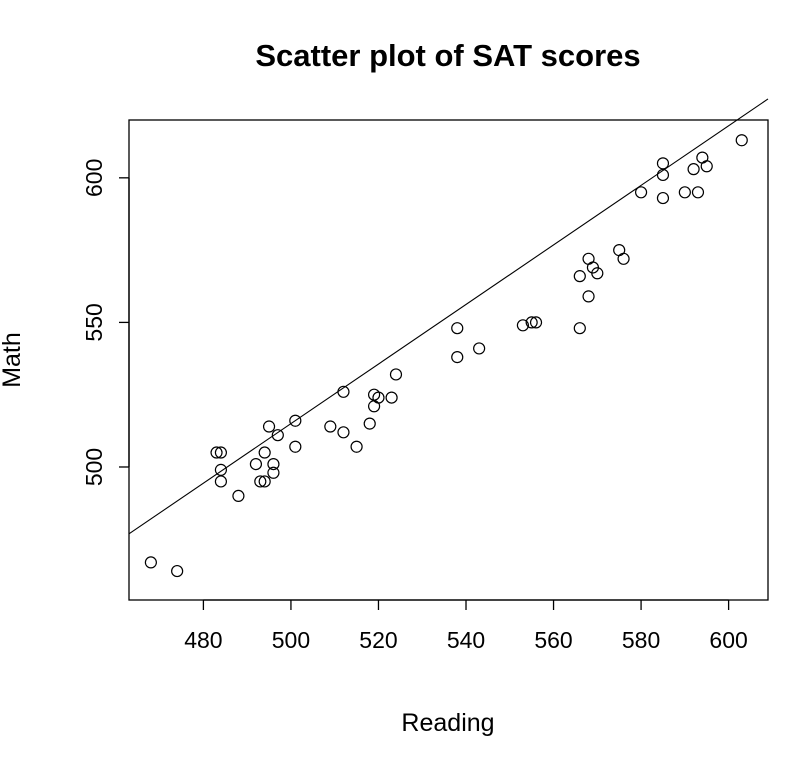  Describe the element at coordinates (203, 640) in the screenshot. I see `x-tick-label: 480` at that location.